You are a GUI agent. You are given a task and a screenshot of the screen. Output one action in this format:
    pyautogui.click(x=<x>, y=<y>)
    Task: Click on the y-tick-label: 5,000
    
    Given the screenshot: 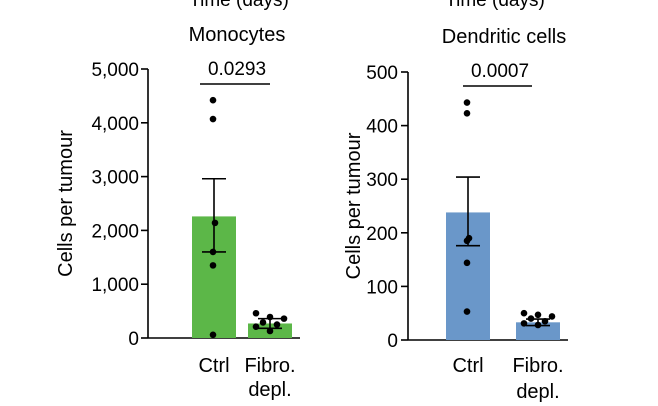 What is the action you would take?
    pyautogui.click(x=115, y=70)
    